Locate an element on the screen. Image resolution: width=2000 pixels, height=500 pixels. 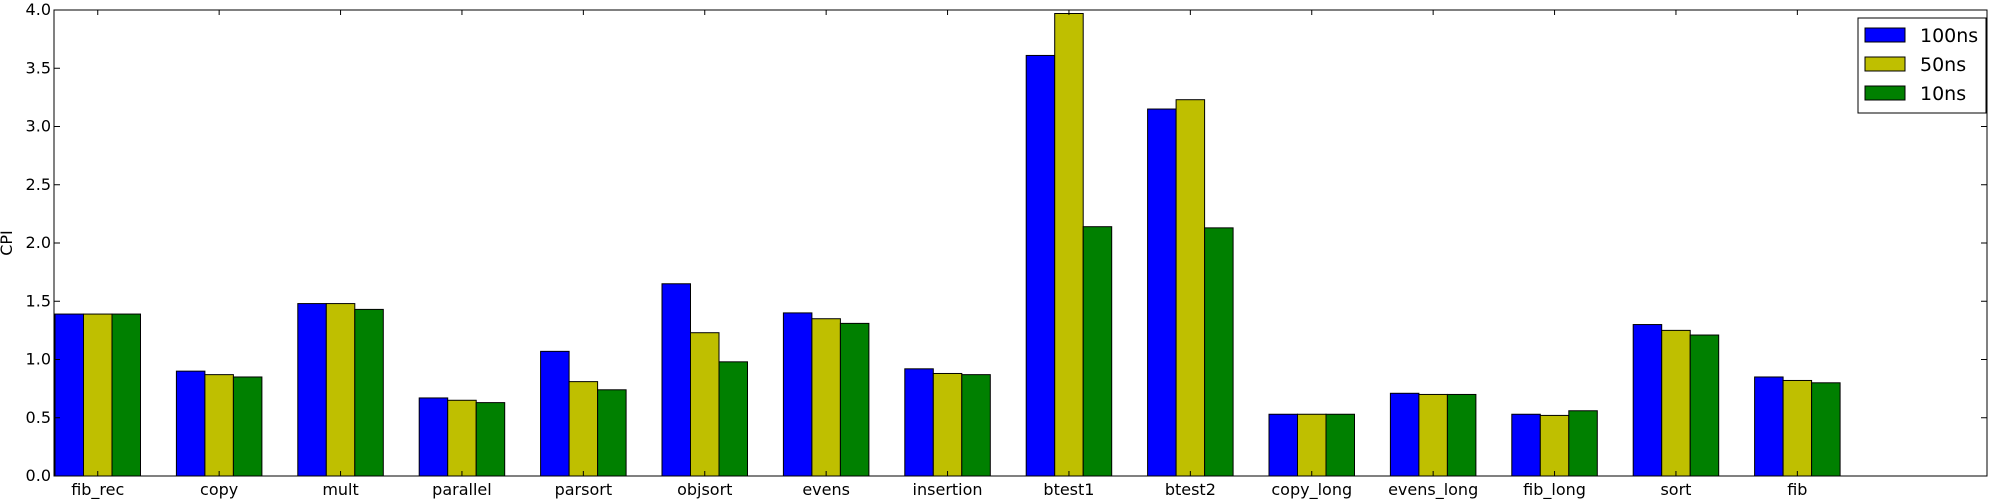
bar-copy_long-50ns is located at coordinates (1312, 445).